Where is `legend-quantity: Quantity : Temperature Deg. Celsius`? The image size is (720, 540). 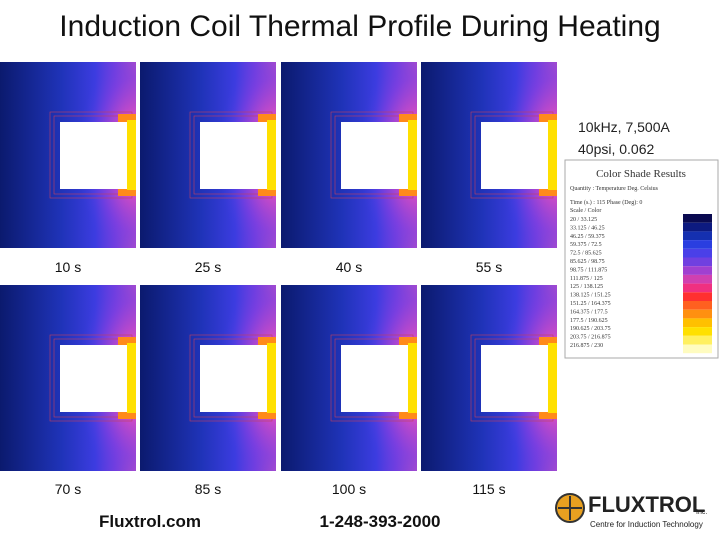 legend-quantity: Quantity : Temperature Deg. Celsius is located at coordinates (614, 189).